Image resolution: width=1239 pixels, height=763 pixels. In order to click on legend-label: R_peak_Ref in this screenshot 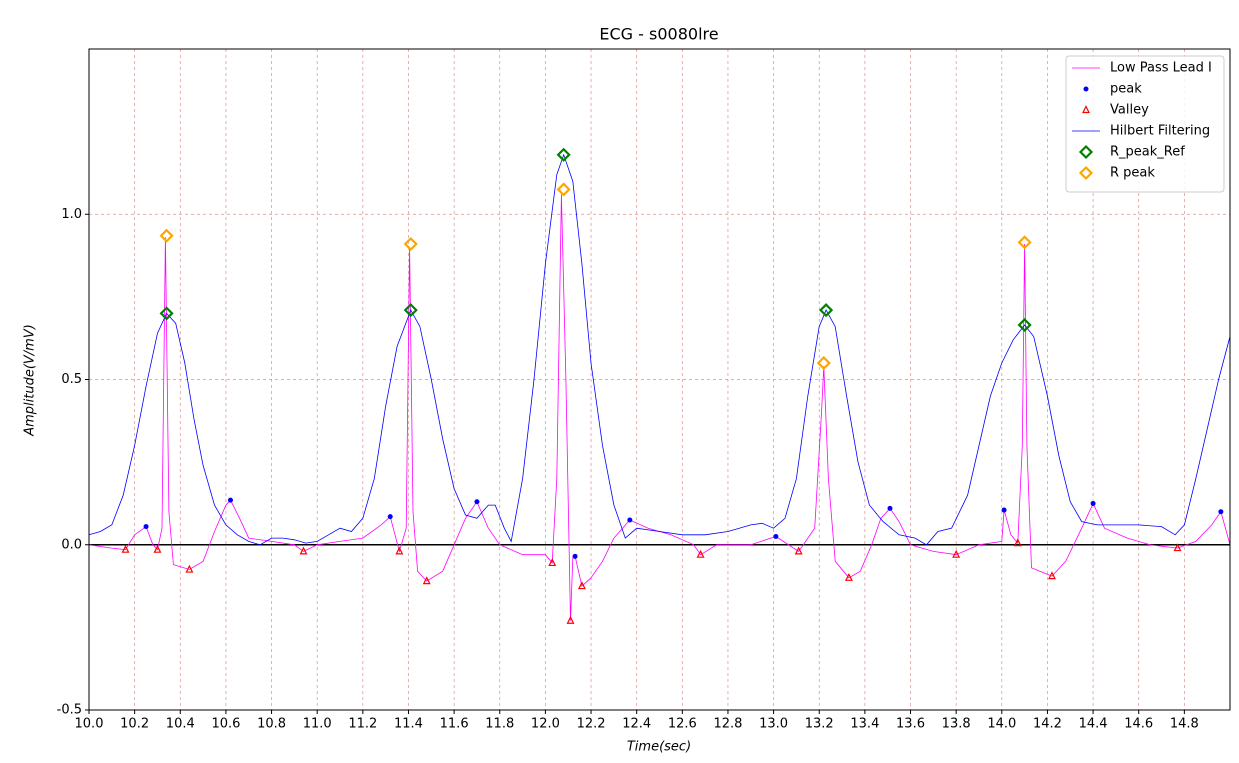, I will do `click(1147, 152)`.